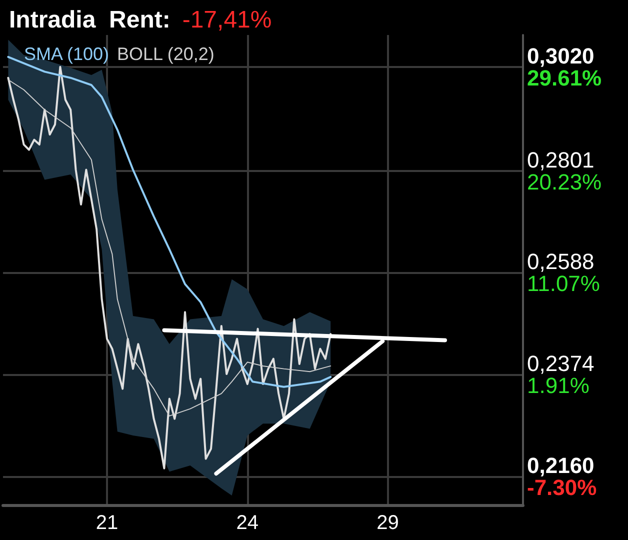 The width and height of the screenshot is (628, 540). What do you see at coordinates (560, 465) in the screenshot?
I see `y-tick-label: 0,2160` at bounding box center [560, 465].